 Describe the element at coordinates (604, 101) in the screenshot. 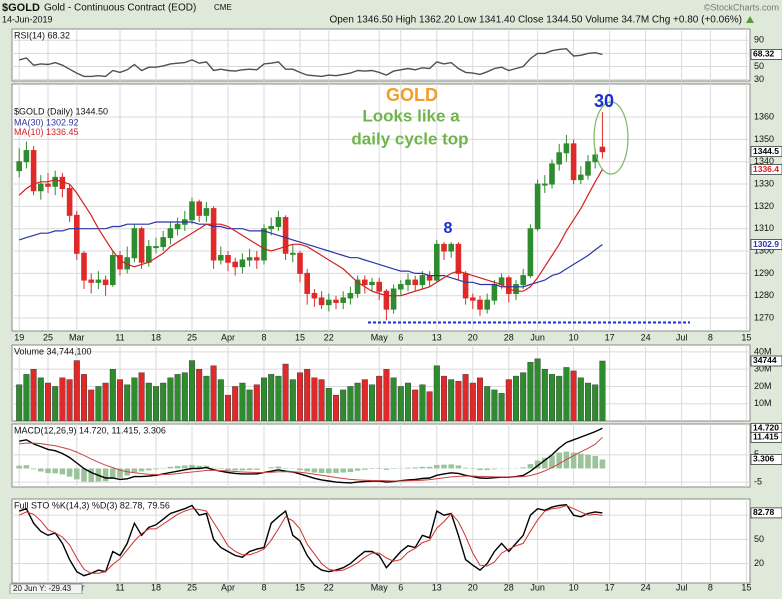

I see `annotation: 30` at that location.